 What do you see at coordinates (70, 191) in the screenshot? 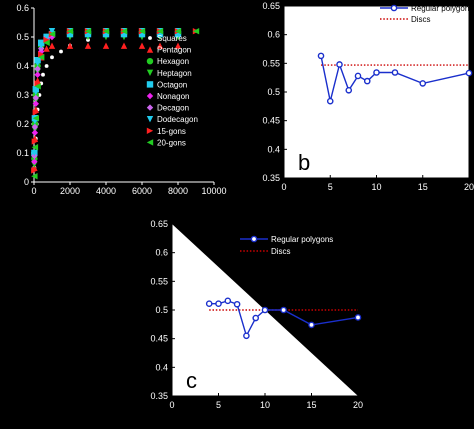
I see `panel-a-x-tick-label: 2000` at bounding box center [70, 191].